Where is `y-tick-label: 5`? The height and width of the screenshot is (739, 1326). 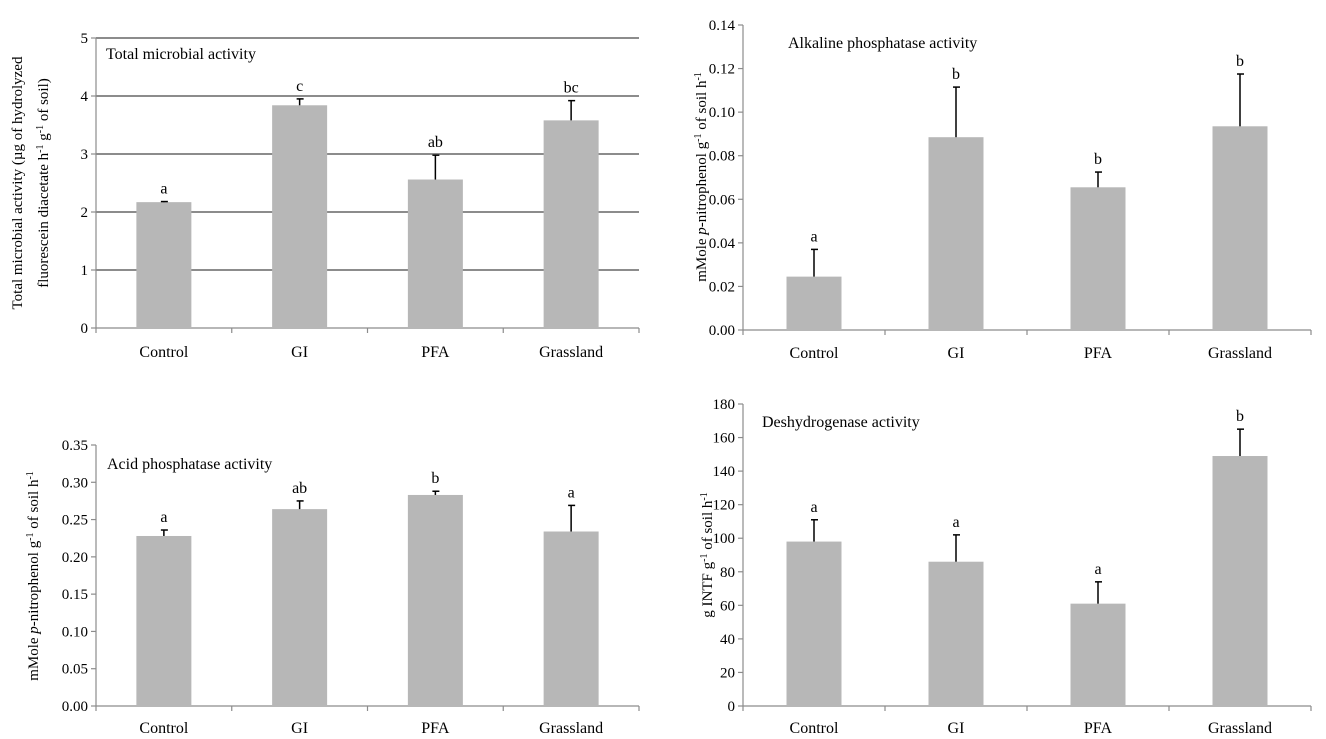 y-tick-label: 5 is located at coordinates (85, 39).